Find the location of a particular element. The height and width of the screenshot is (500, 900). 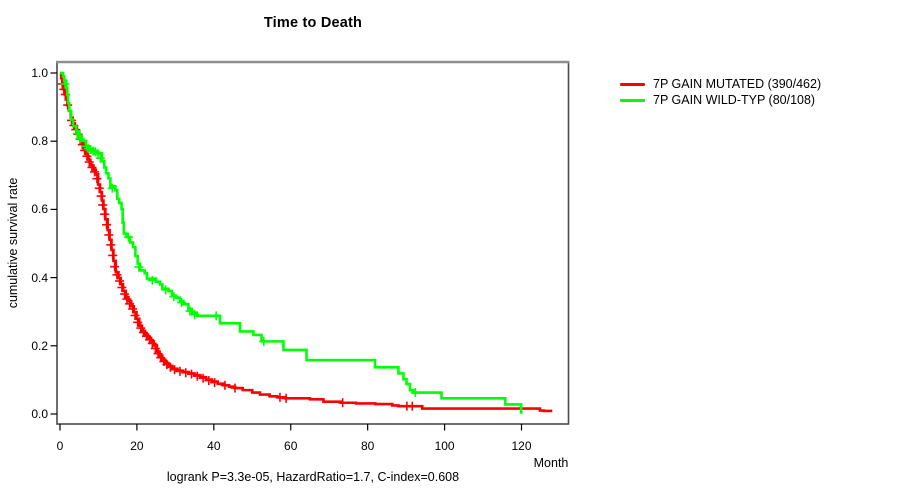

x-axis-label: Month is located at coordinates (551, 463).